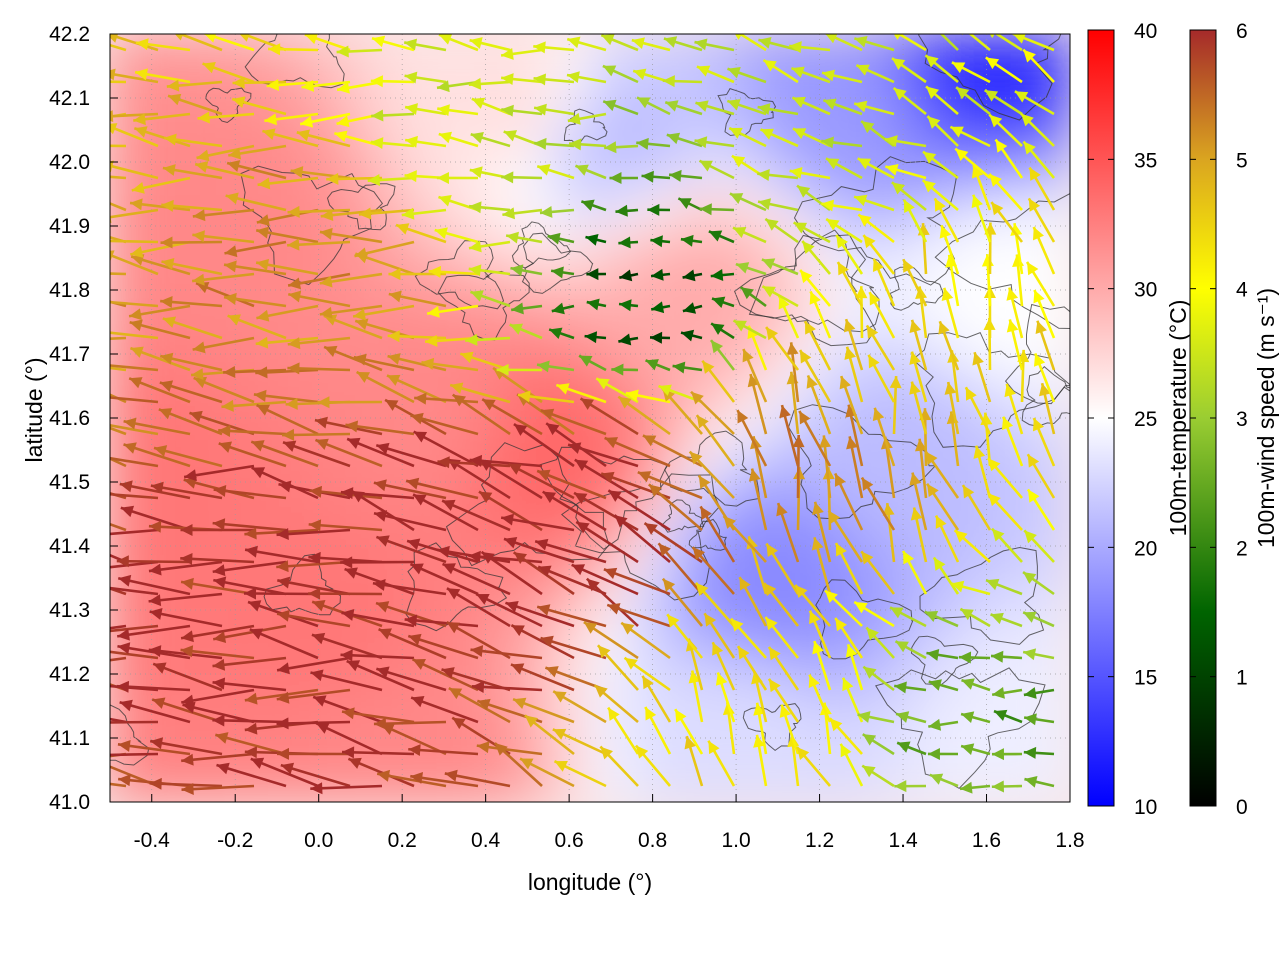  Describe the element at coordinates (960, 728) in the screenshot. I see `contour-line` at that location.